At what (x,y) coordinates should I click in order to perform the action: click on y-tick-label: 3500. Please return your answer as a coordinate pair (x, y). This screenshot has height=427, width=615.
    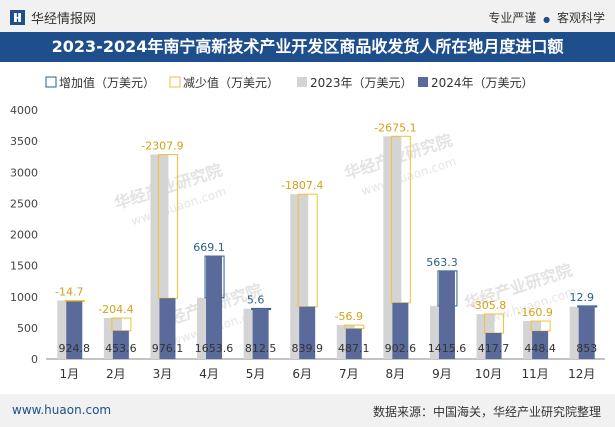
    Looking at the image, I should click on (24, 141).